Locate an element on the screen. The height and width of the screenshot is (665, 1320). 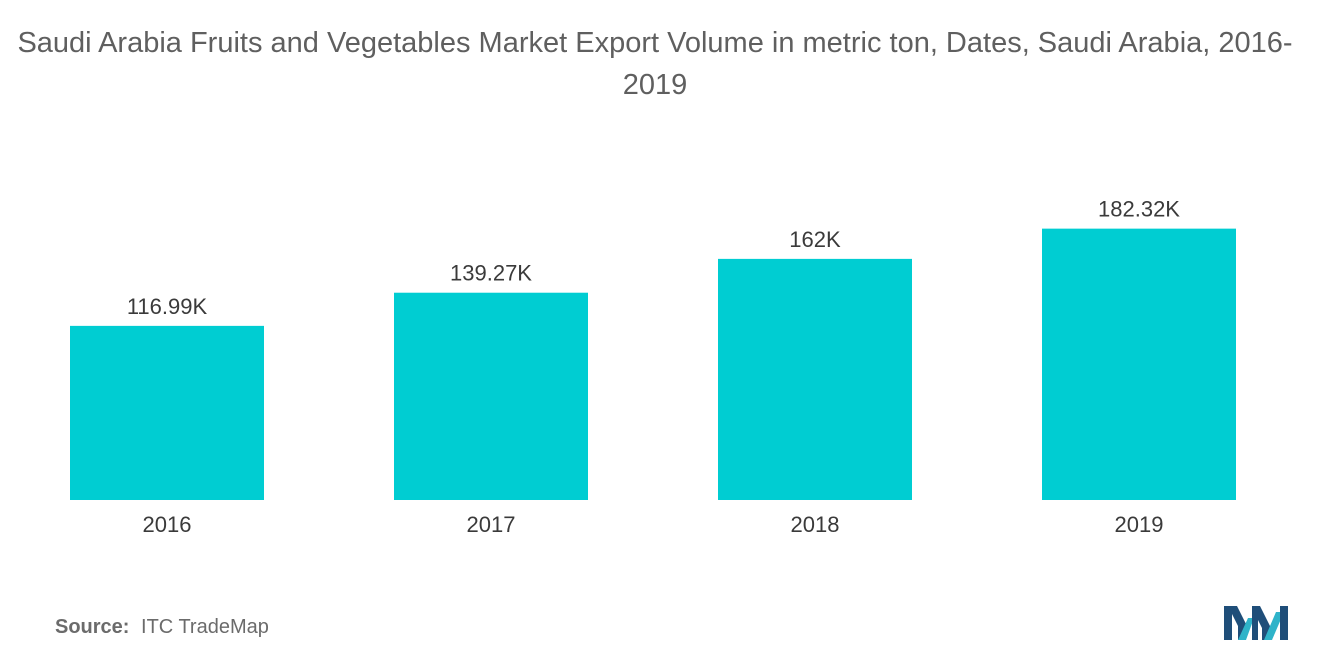
x-tick-label-2017: 2017 is located at coordinates (491, 524).